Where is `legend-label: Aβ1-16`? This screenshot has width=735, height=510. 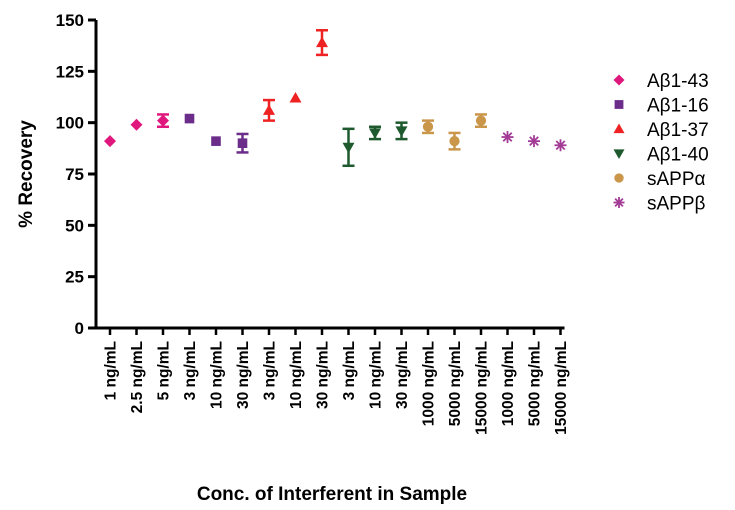 legend-label: Aβ1-16 is located at coordinates (678, 106).